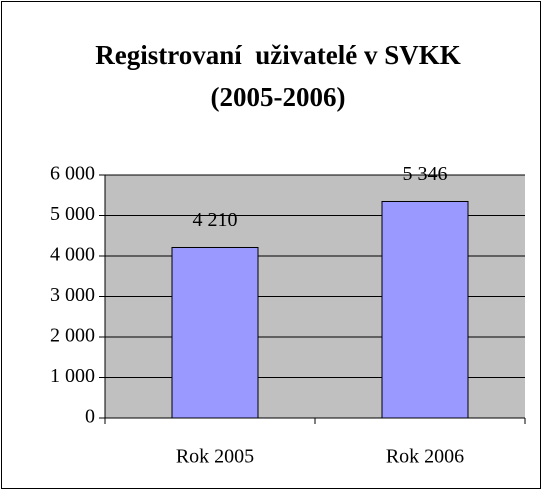  I want to click on y-tick-label: 4 000, so click(72, 255).